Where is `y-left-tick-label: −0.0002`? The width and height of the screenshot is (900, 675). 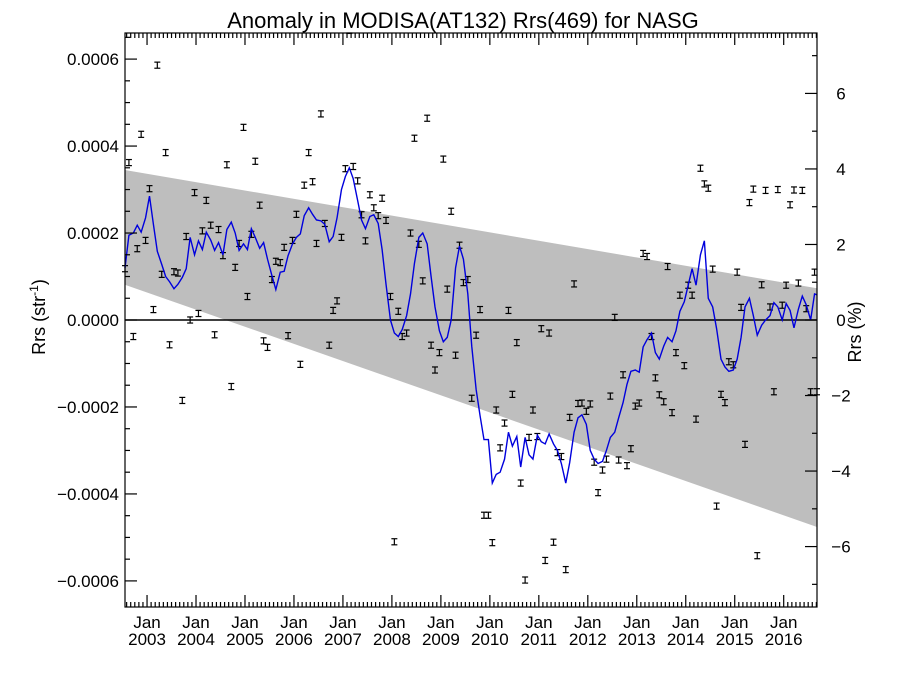 y-left-tick-label: −0.0002 is located at coordinates (88, 407).